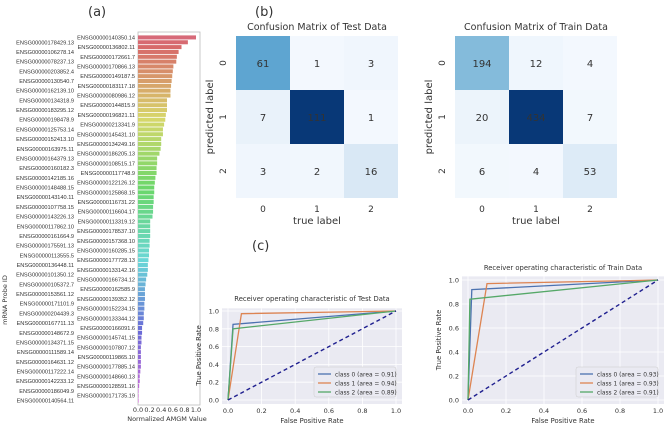  I want to click on bar-label: ENSG00000140350.14, so click(106, 38).